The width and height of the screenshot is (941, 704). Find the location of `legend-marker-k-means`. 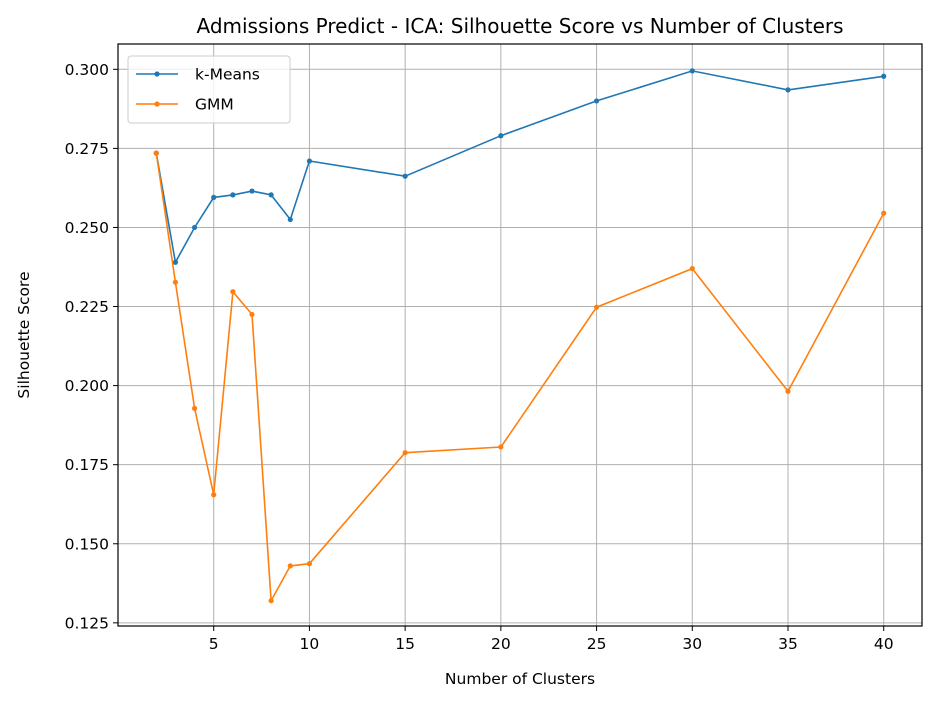

legend-marker-k-means is located at coordinates (157, 74).